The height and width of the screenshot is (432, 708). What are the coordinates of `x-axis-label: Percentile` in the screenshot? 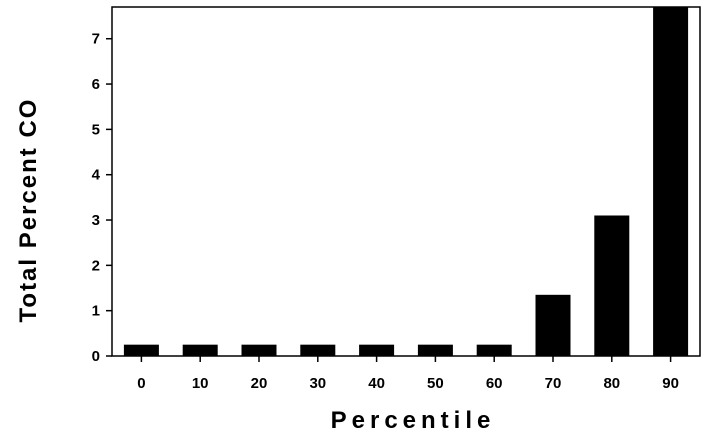 It's located at (413, 419).